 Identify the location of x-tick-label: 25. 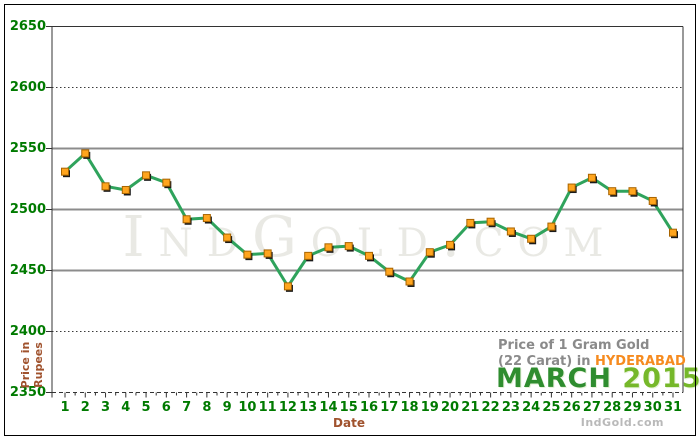
(551, 407).